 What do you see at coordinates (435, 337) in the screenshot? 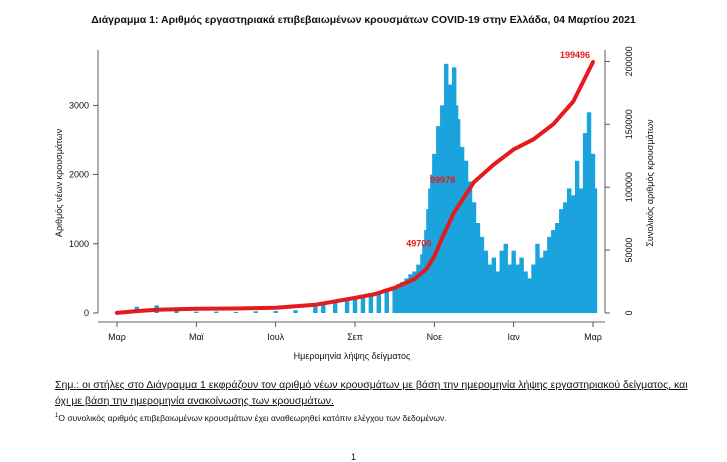
I see `x-tick-label: Νοε` at bounding box center [435, 337].